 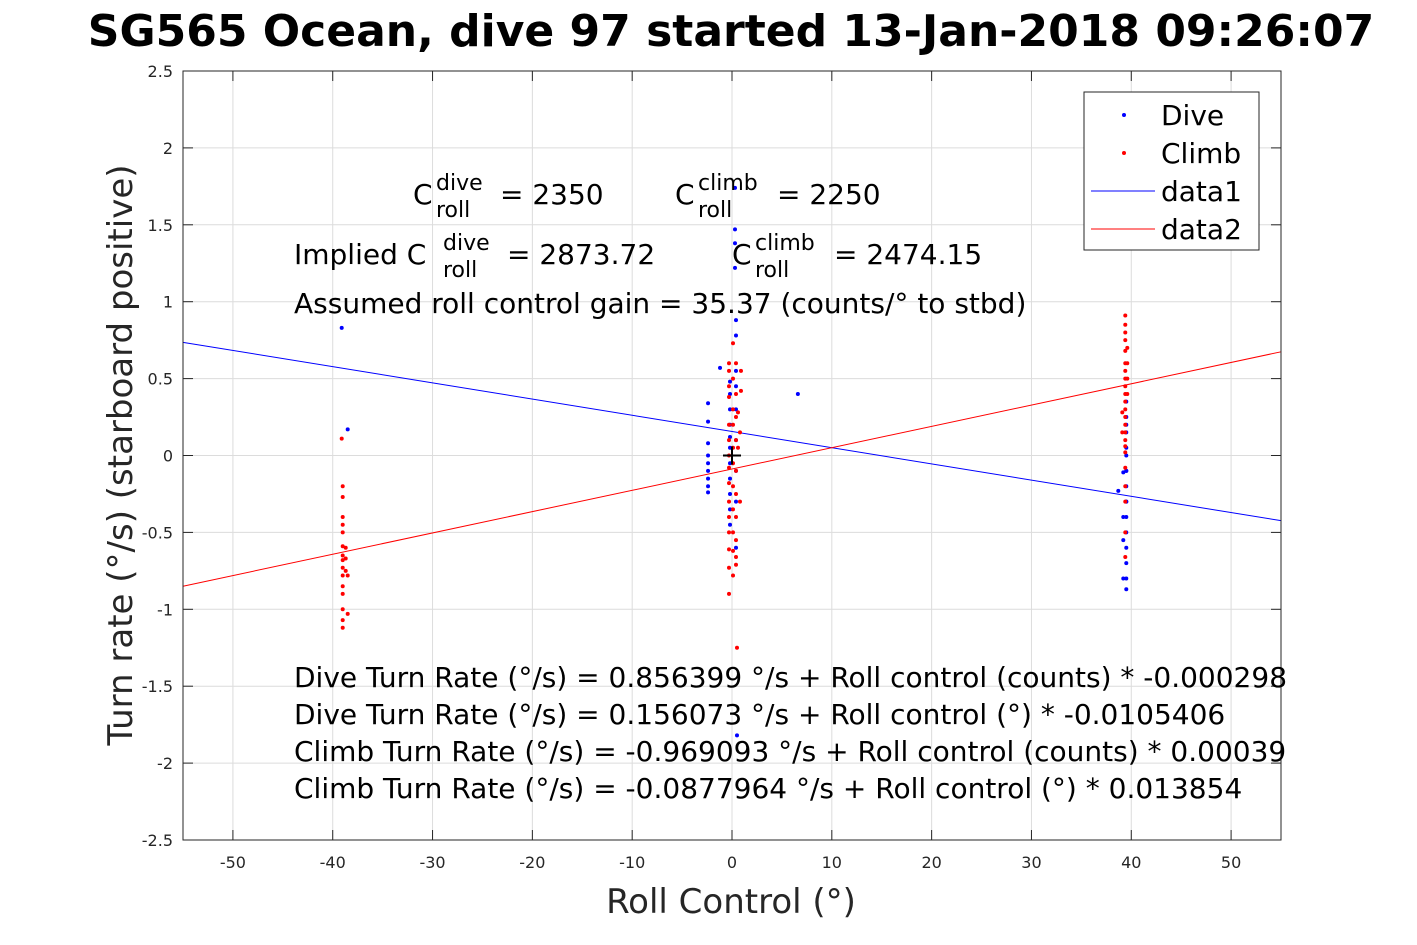 I want to click on legend-data1-label: data1, so click(x=1201, y=191).